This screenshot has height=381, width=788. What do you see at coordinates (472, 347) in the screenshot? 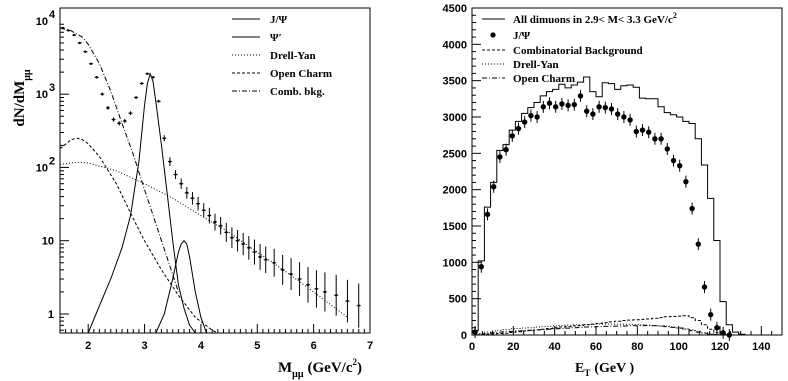
I see `x-tick-label: 0` at bounding box center [472, 347].